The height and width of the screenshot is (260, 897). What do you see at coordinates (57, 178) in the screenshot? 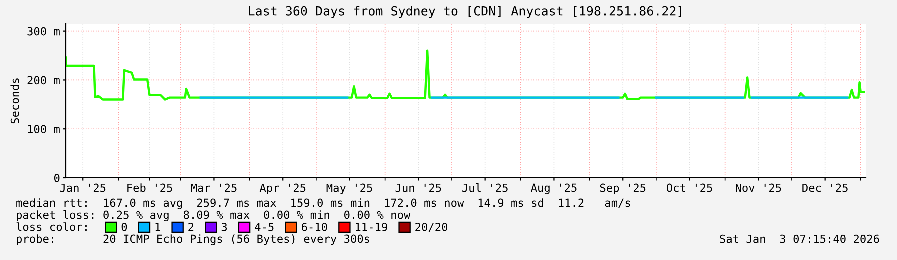
I see `y-tick-label: 0` at bounding box center [57, 178].